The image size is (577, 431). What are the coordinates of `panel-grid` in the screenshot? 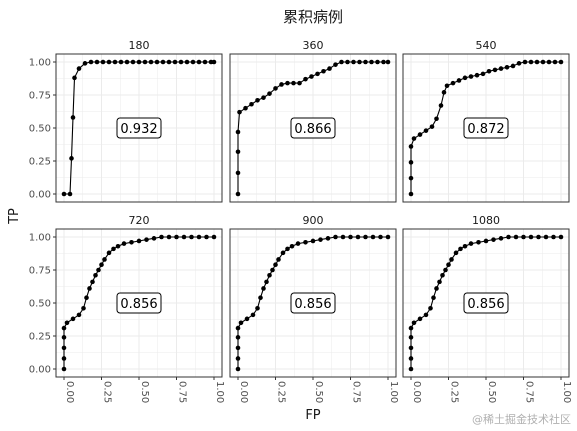 It's located at (139, 303).